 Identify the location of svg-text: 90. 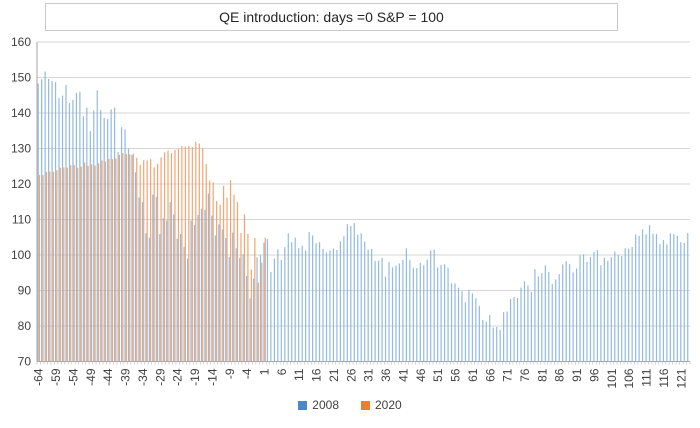
(25, 291).